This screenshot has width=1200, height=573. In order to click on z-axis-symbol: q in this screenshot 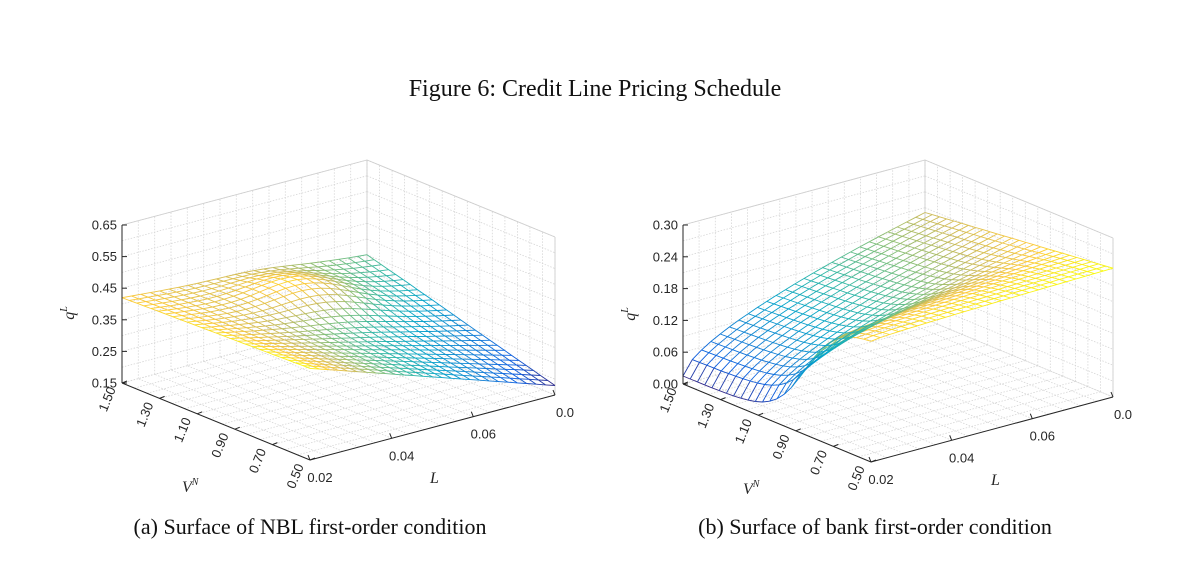, I will do `click(69, 316)`.